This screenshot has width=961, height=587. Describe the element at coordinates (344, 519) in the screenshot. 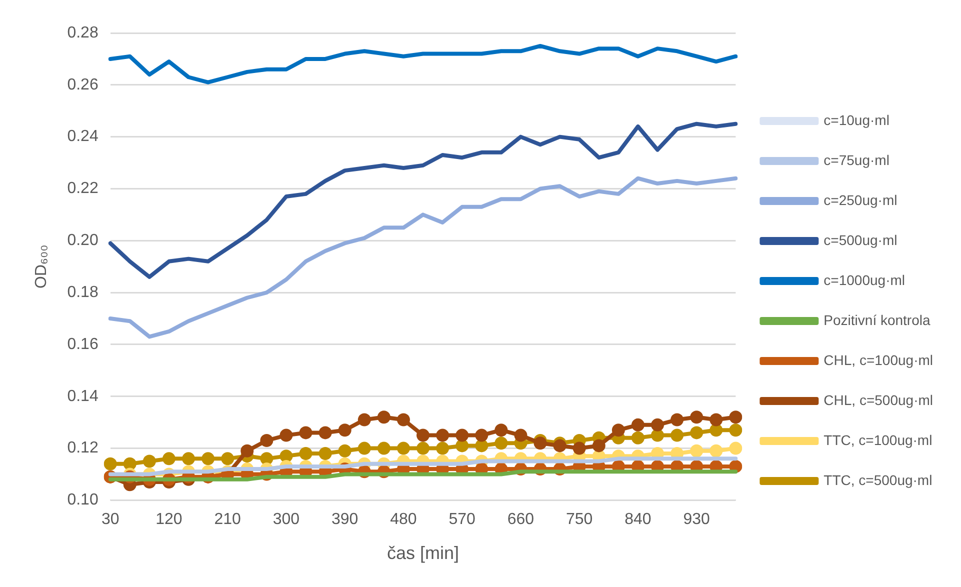

I see `x-tick-label: 390` at that location.